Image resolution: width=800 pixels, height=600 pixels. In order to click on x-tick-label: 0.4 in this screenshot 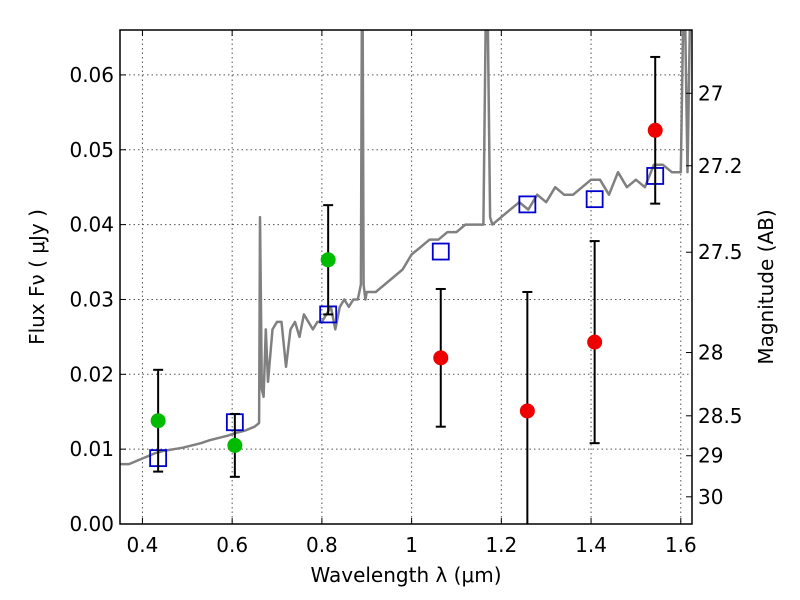, I will do `click(143, 545)`.